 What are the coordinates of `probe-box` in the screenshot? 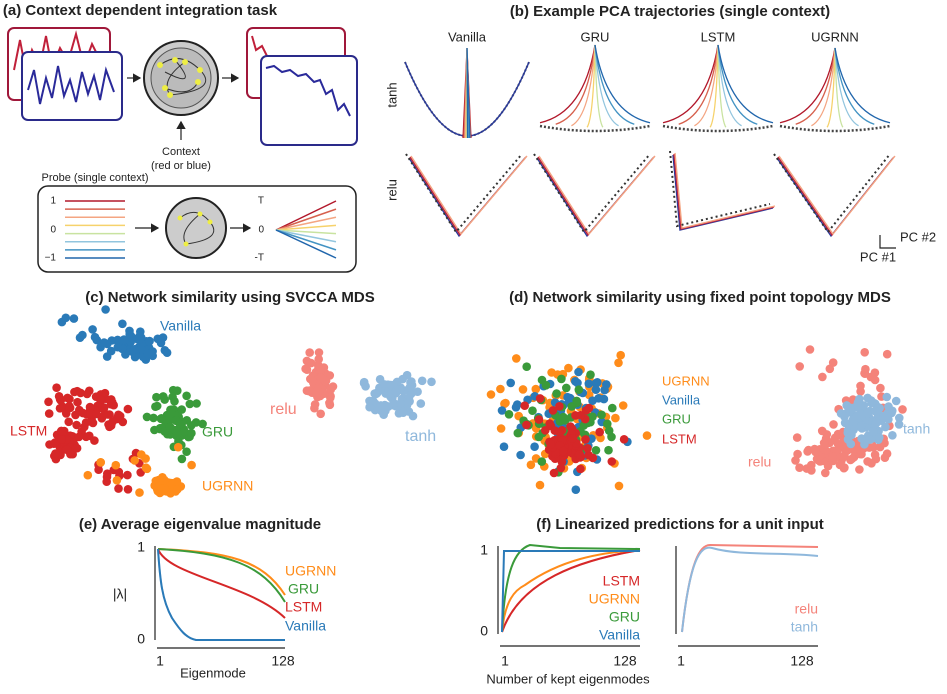 It's located at (197, 229).